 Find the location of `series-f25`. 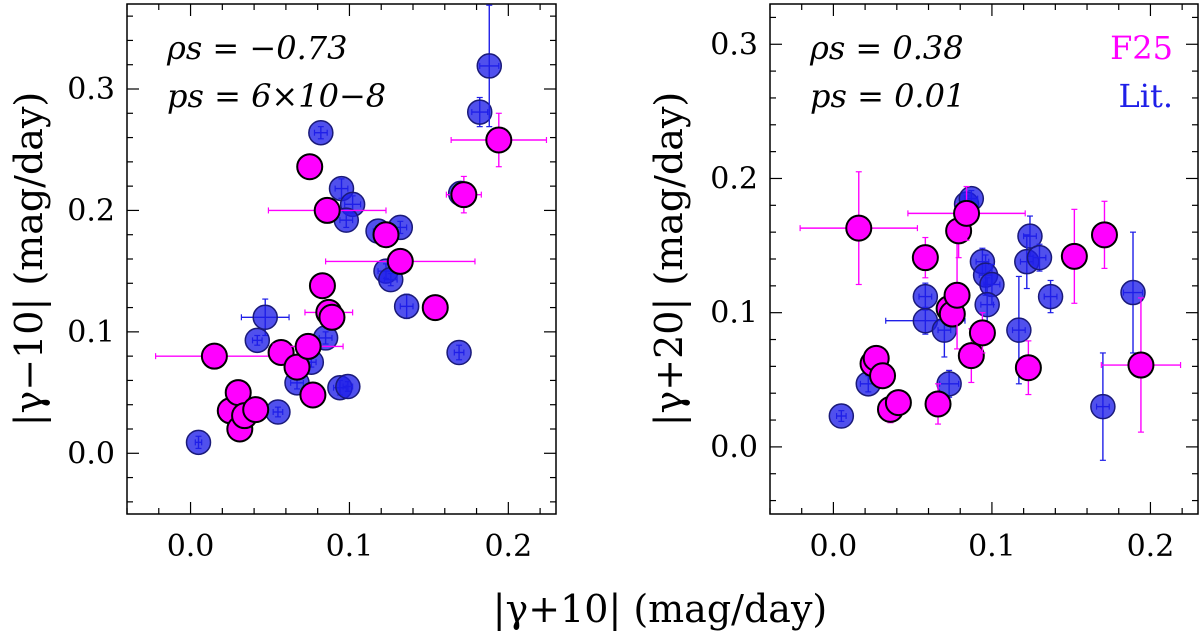

series-f25 is located at coordinates (990, 302).